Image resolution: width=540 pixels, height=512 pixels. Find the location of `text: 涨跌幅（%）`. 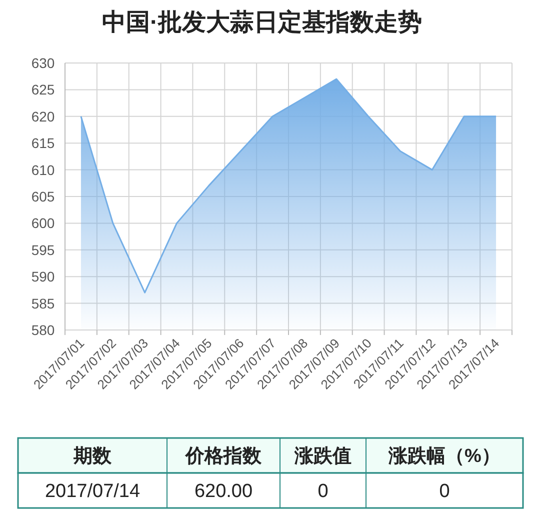

text: 涨跌幅（%） is located at coordinates (444, 456).